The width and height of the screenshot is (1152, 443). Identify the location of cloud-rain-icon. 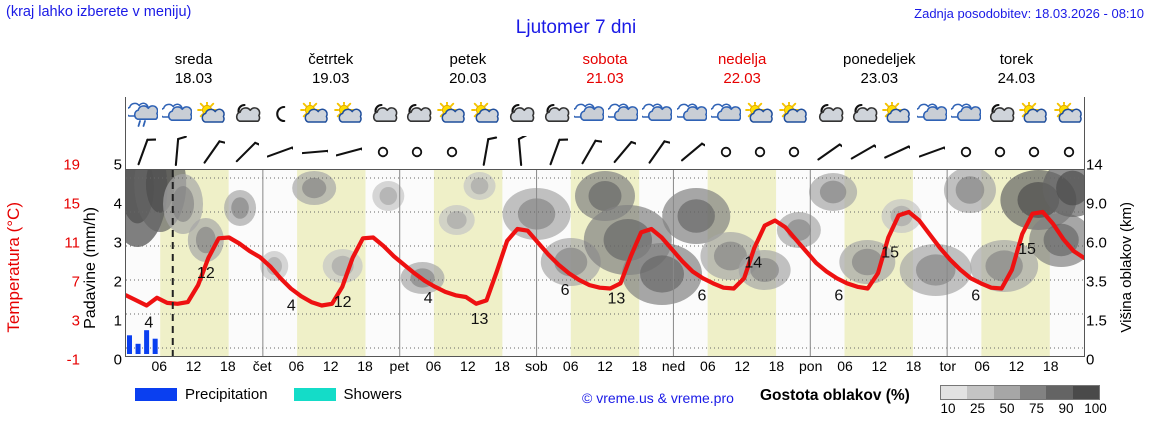
(143, 115).